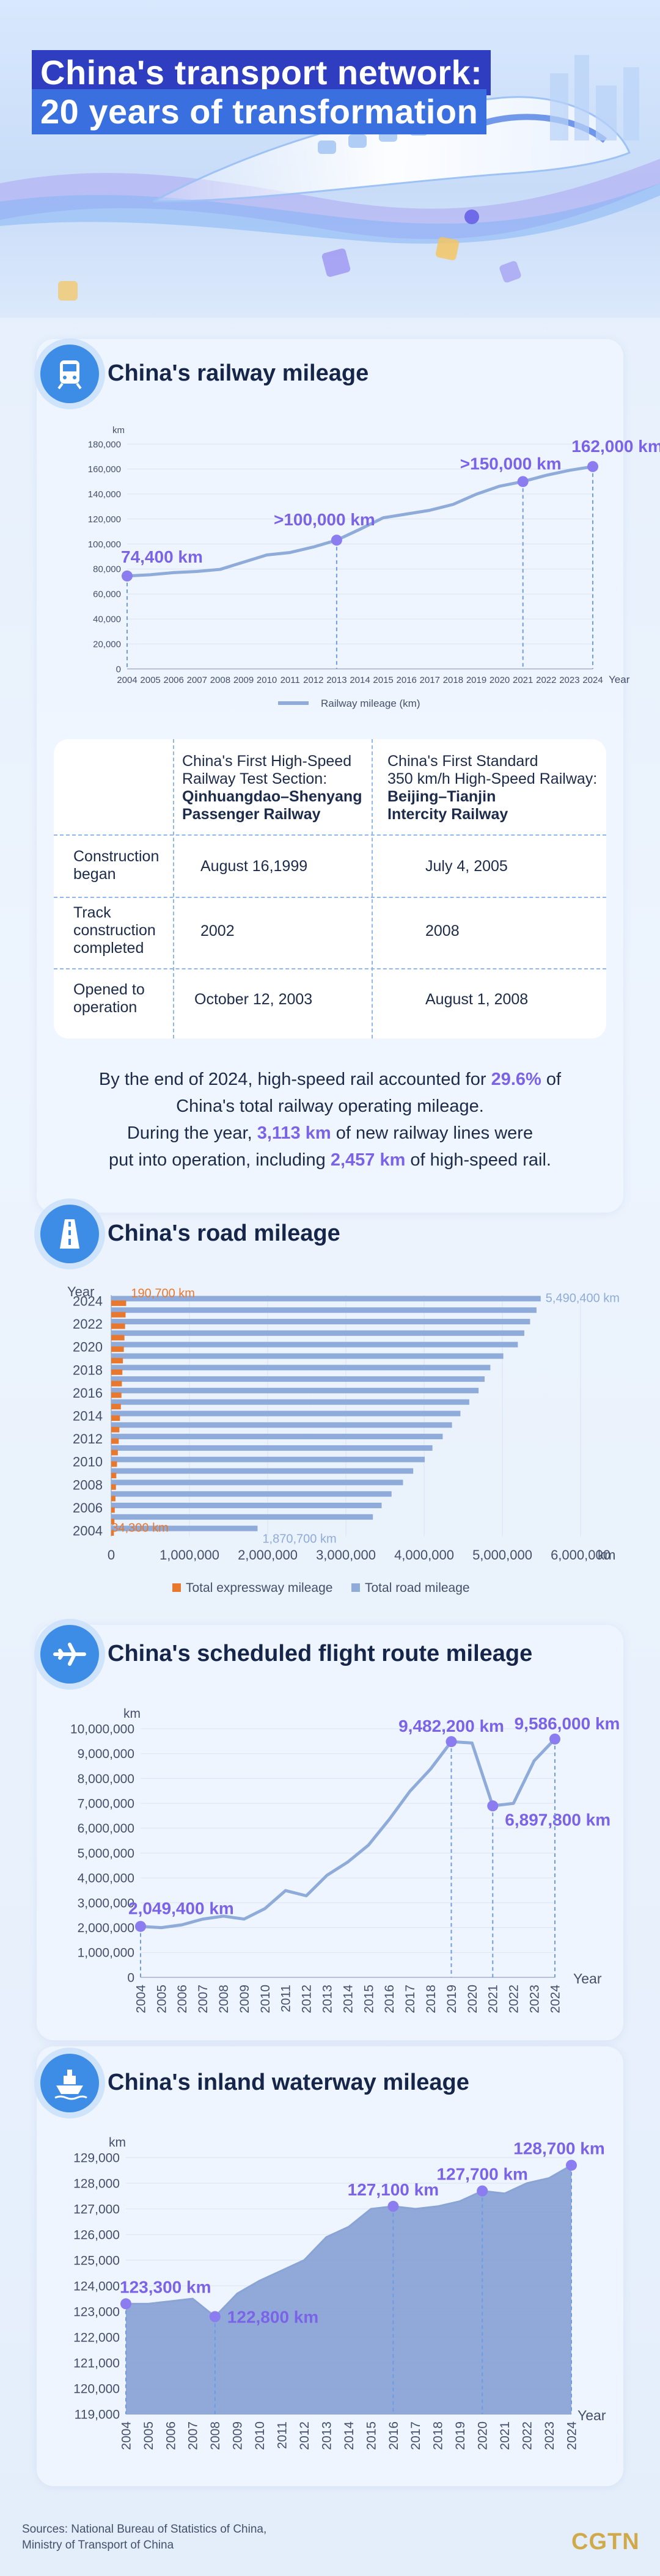 Image resolution: width=660 pixels, height=2576 pixels. Describe the element at coordinates (224, 1233) in the screenshot. I see `road-heading: China's road mileage` at that location.